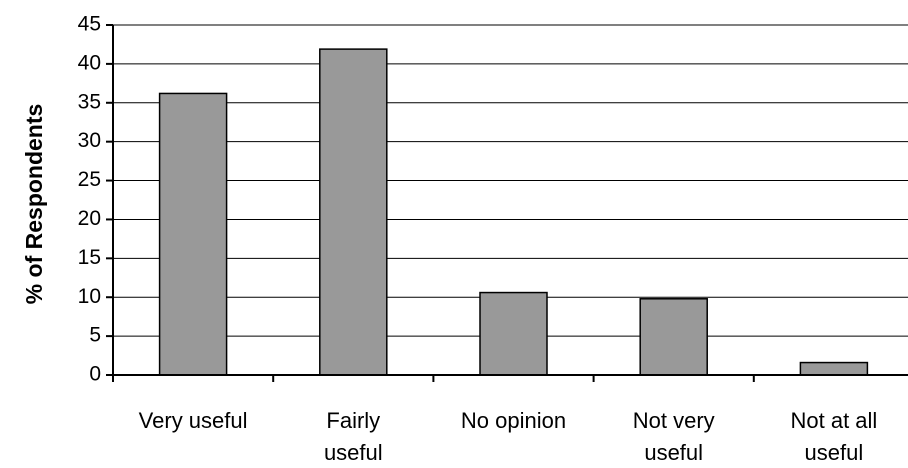 The image size is (908, 468). I want to click on x-category-label-line: Not very, so click(674, 420).